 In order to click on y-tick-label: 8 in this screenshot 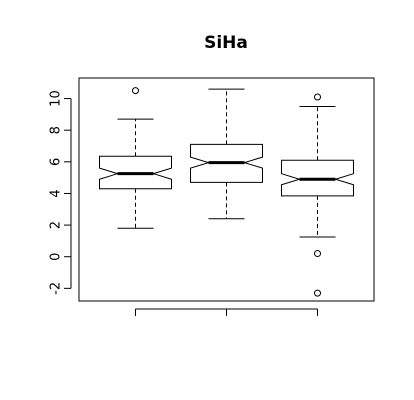, I will do `click(56, 130)`.